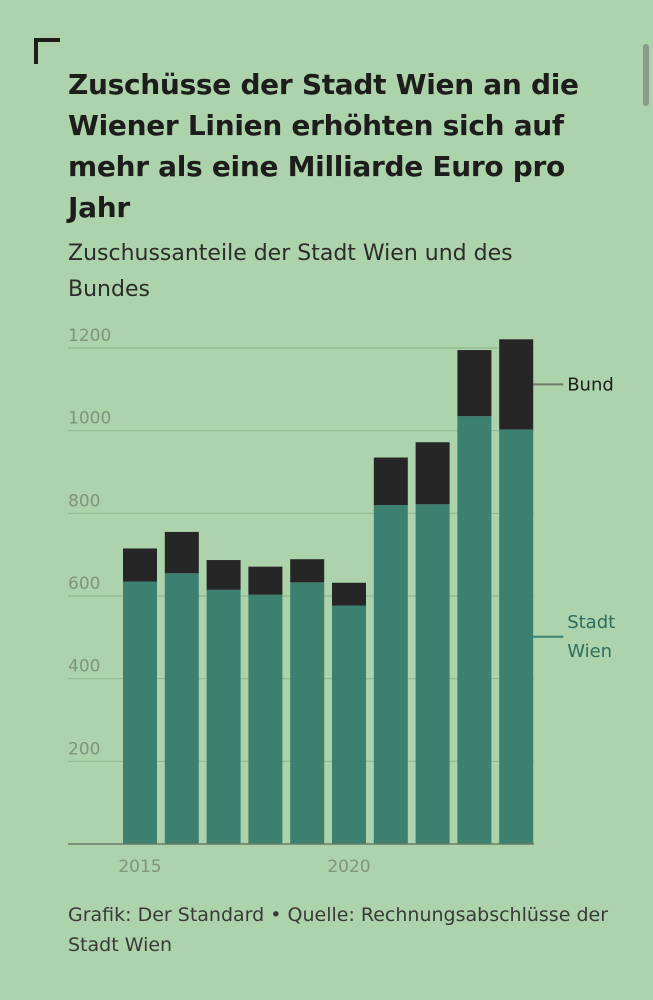  Describe the element at coordinates (432, 473) in the screenshot. I see `bar-bund-2022` at that location.